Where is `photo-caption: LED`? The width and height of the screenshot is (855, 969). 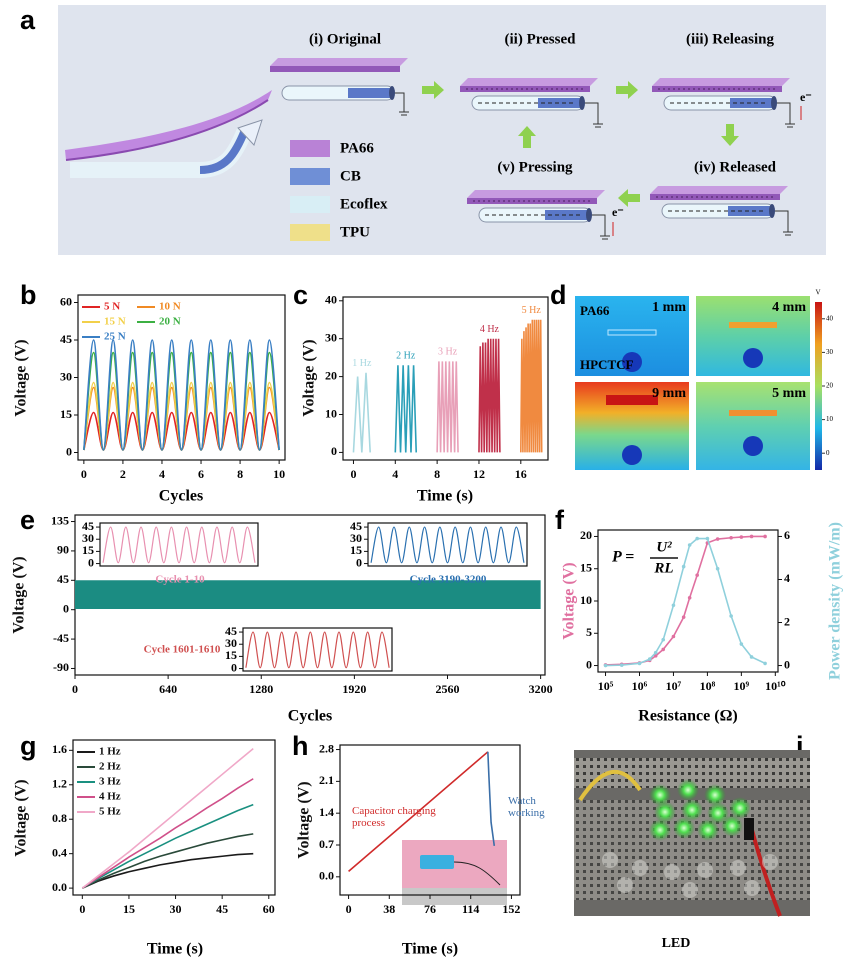
photo-caption: LED is located at coordinates (676, 943).